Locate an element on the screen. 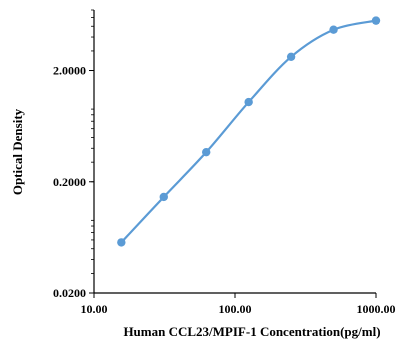  y-tick-label: 0.2000 is located at coordinates (69, 182).